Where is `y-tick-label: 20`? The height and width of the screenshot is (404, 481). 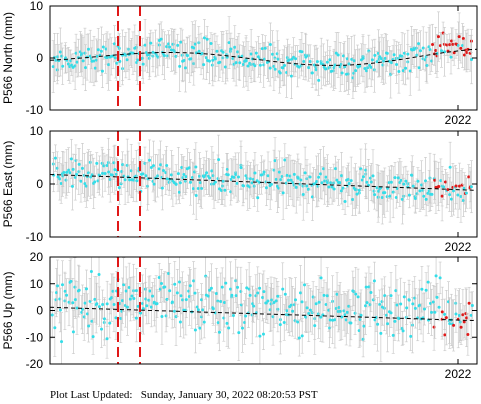 y-tick-label: 20 is located at coordinates (37, 257).